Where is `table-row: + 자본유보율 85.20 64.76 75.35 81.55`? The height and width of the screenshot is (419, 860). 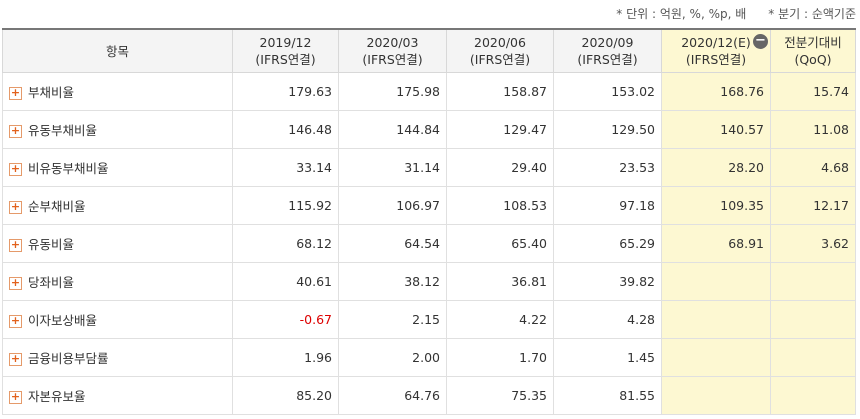
table-row: + 자본유보율 85.20 64.76 75.35 81.55 is located at coordinates (429, 395).